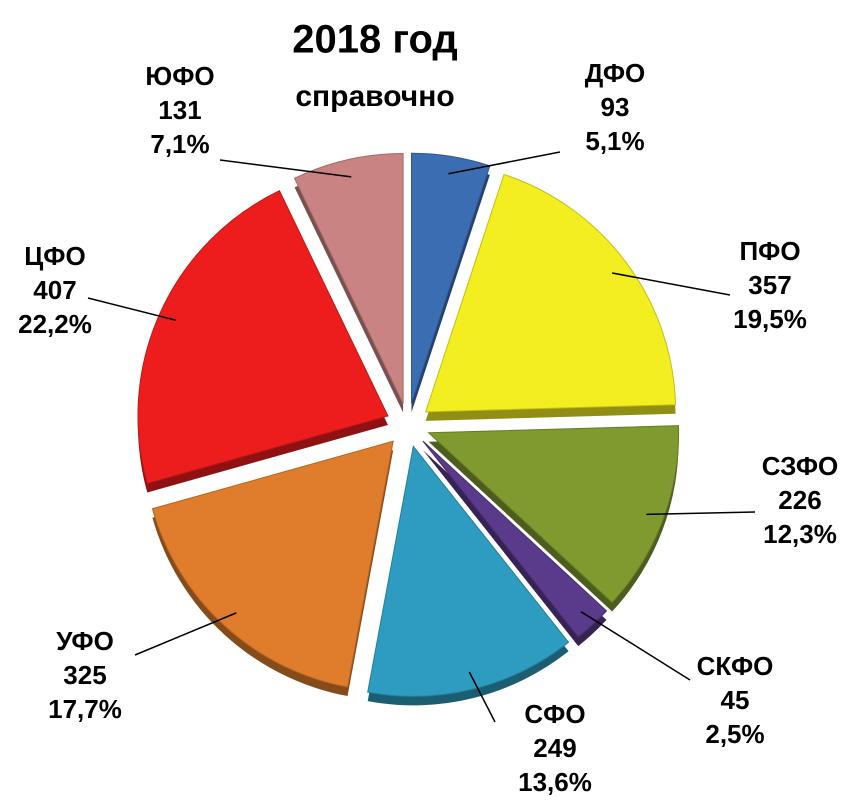 This screenshot has height=804, width=859. I want to click on slice-label-percent: 5,1%, so click(614, 141).